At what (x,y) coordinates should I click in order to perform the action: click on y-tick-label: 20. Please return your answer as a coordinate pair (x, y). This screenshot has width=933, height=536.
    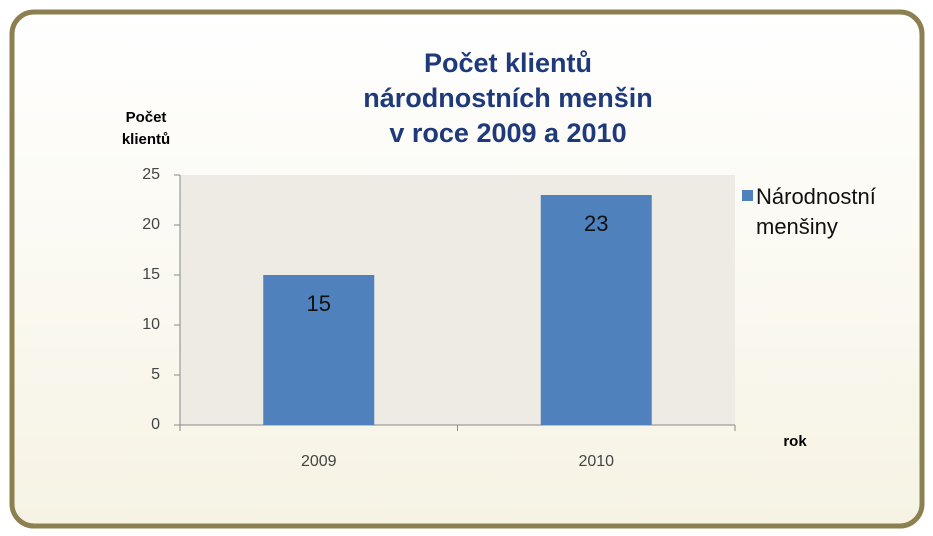
    Looking at the image, I should click on (151, 224).